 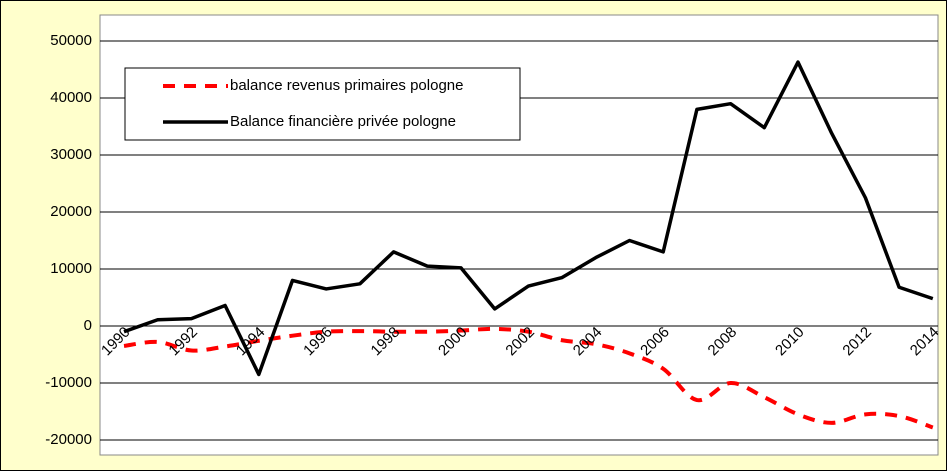 What do you see at coordinates (68, 439) in the screenshot?
I see `y-tick-label: -20000` at bounding box center [68, 439].